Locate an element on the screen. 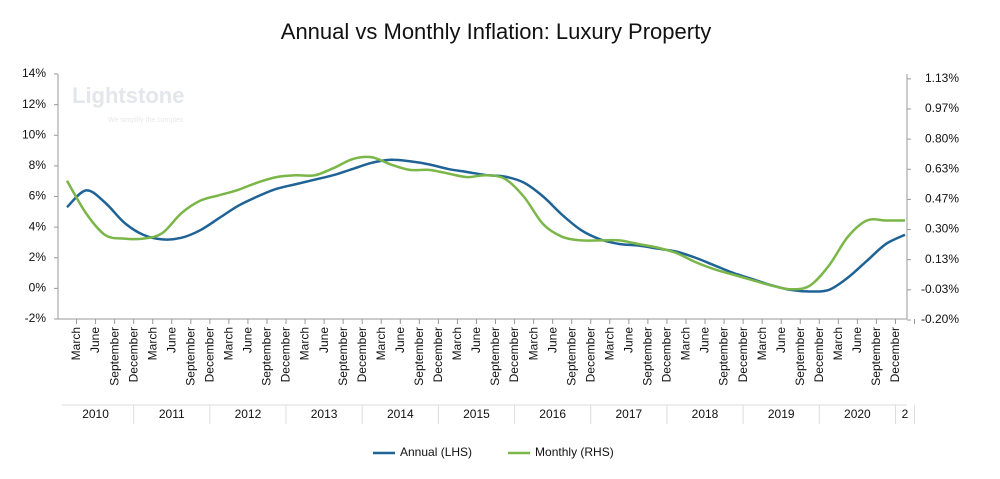 This screenshot has height=479, width=1000. y2-tick-label: 0.13% is located at coordinates (942, 259).